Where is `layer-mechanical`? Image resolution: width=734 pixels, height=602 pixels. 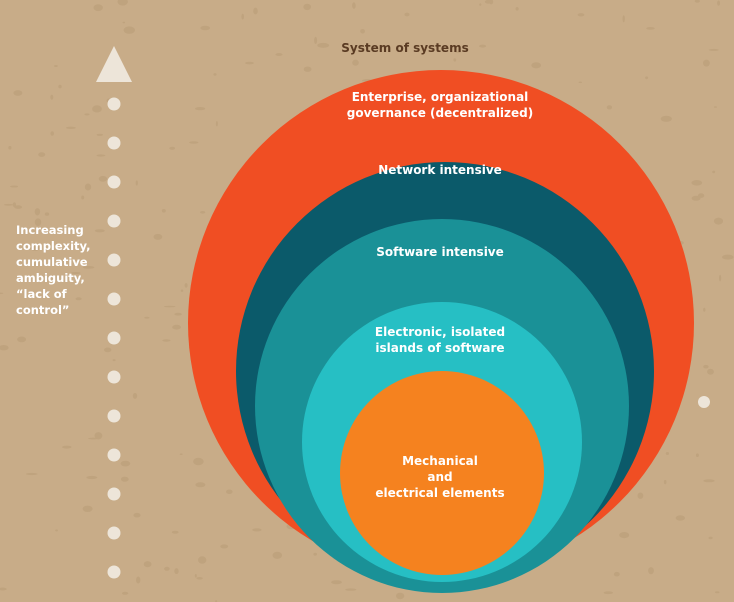
layer-mechanical is located at coordinates (442, 473).